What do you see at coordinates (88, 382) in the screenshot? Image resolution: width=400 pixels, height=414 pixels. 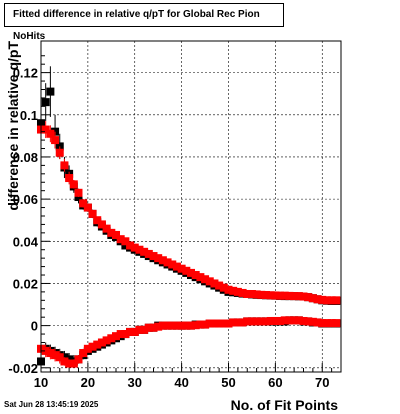 I see `x-tick-label: 20` at bounding box center [88, 382].